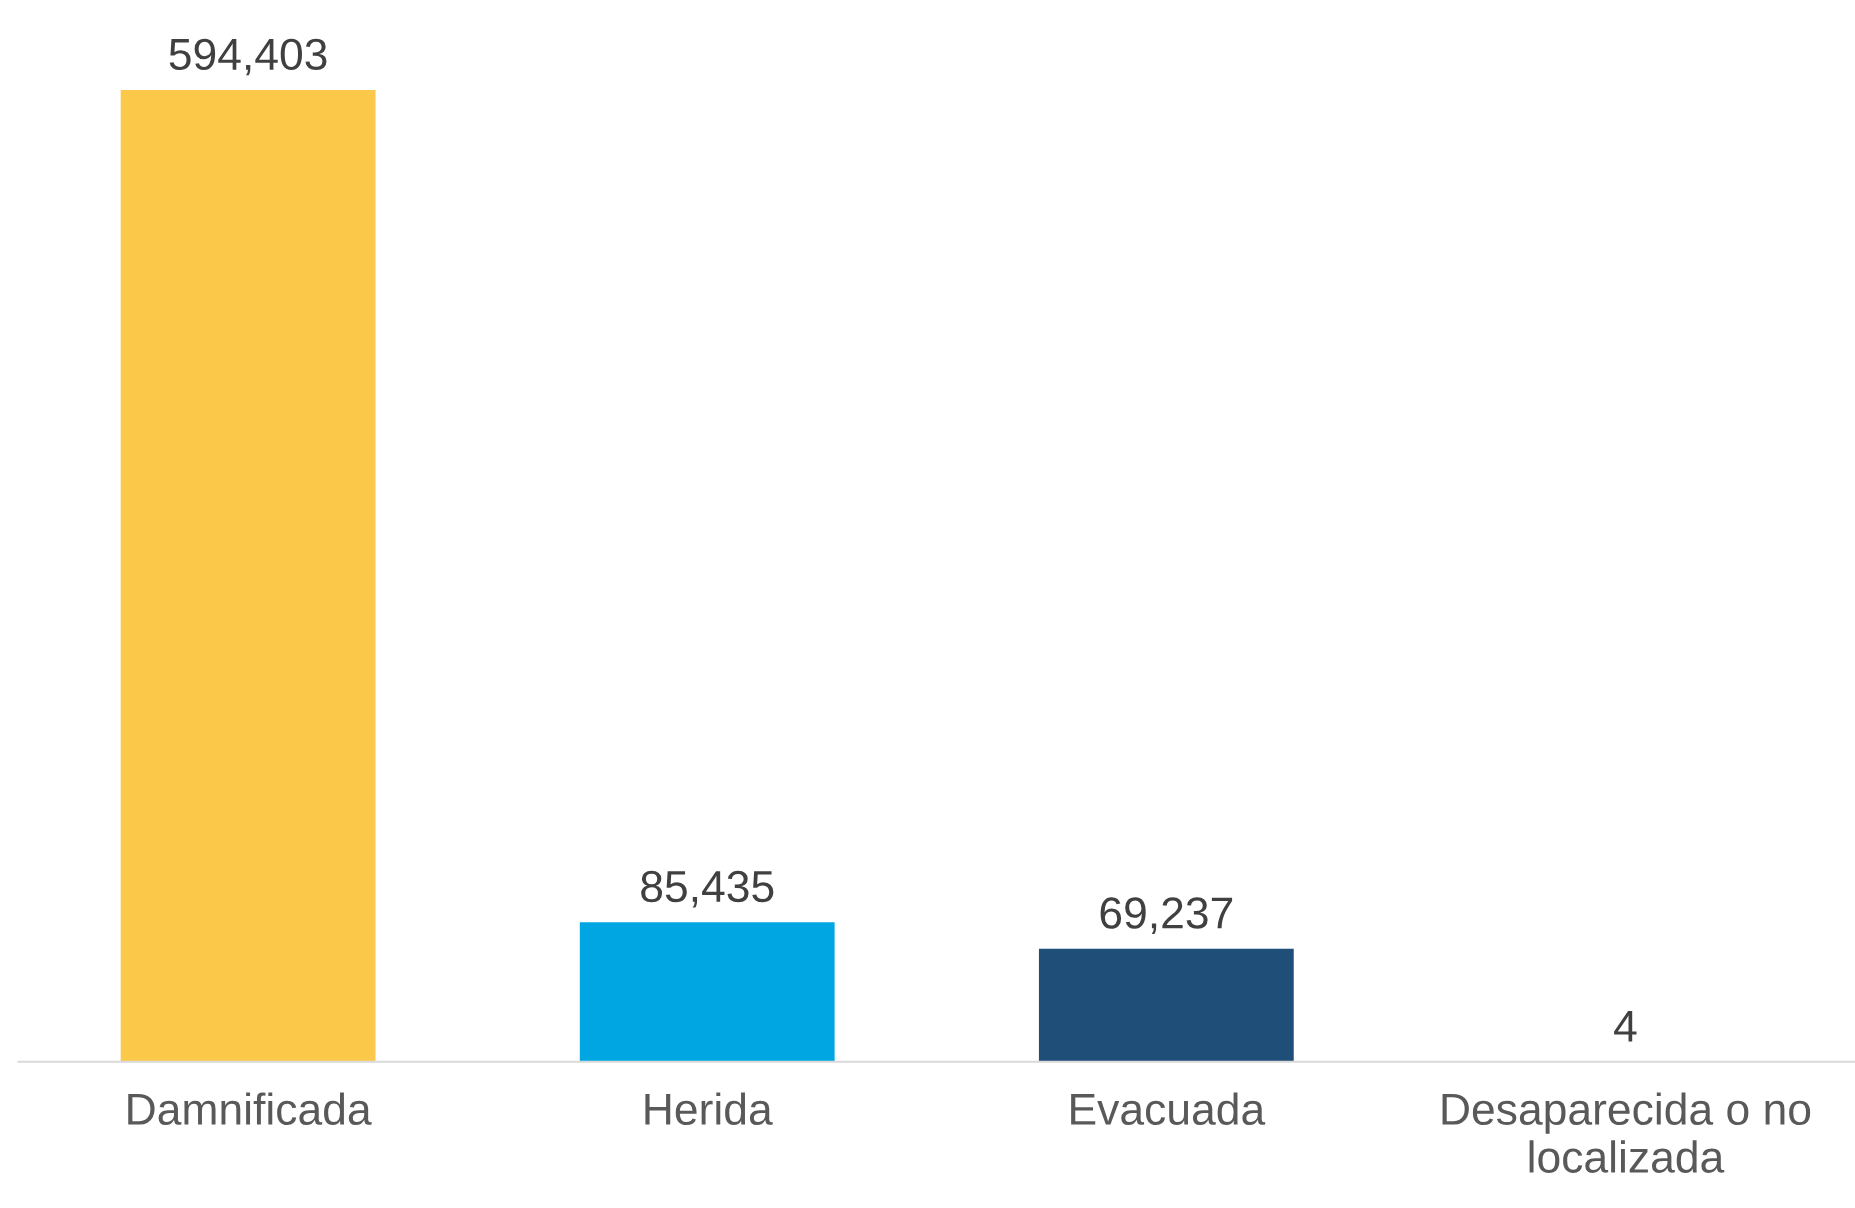 Image resolution: width=1855 pixels, height=1208 pixels. Describe the element at coordinates (248, 57) in the screenshot. I see `data-label: 594,403` at that location.